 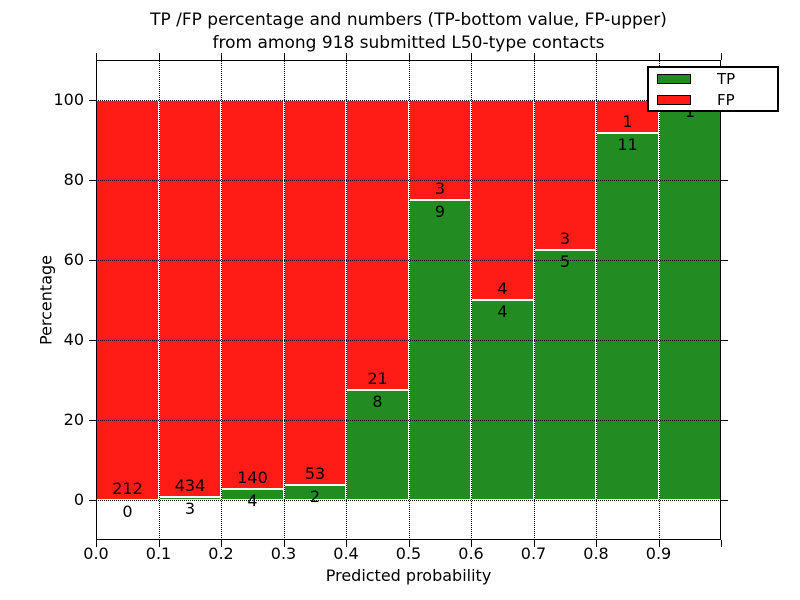 What do you see at coordinates (440, 211) in the screenshot?
I see `tp-count-label: 9` at bounding box center [440, 211].